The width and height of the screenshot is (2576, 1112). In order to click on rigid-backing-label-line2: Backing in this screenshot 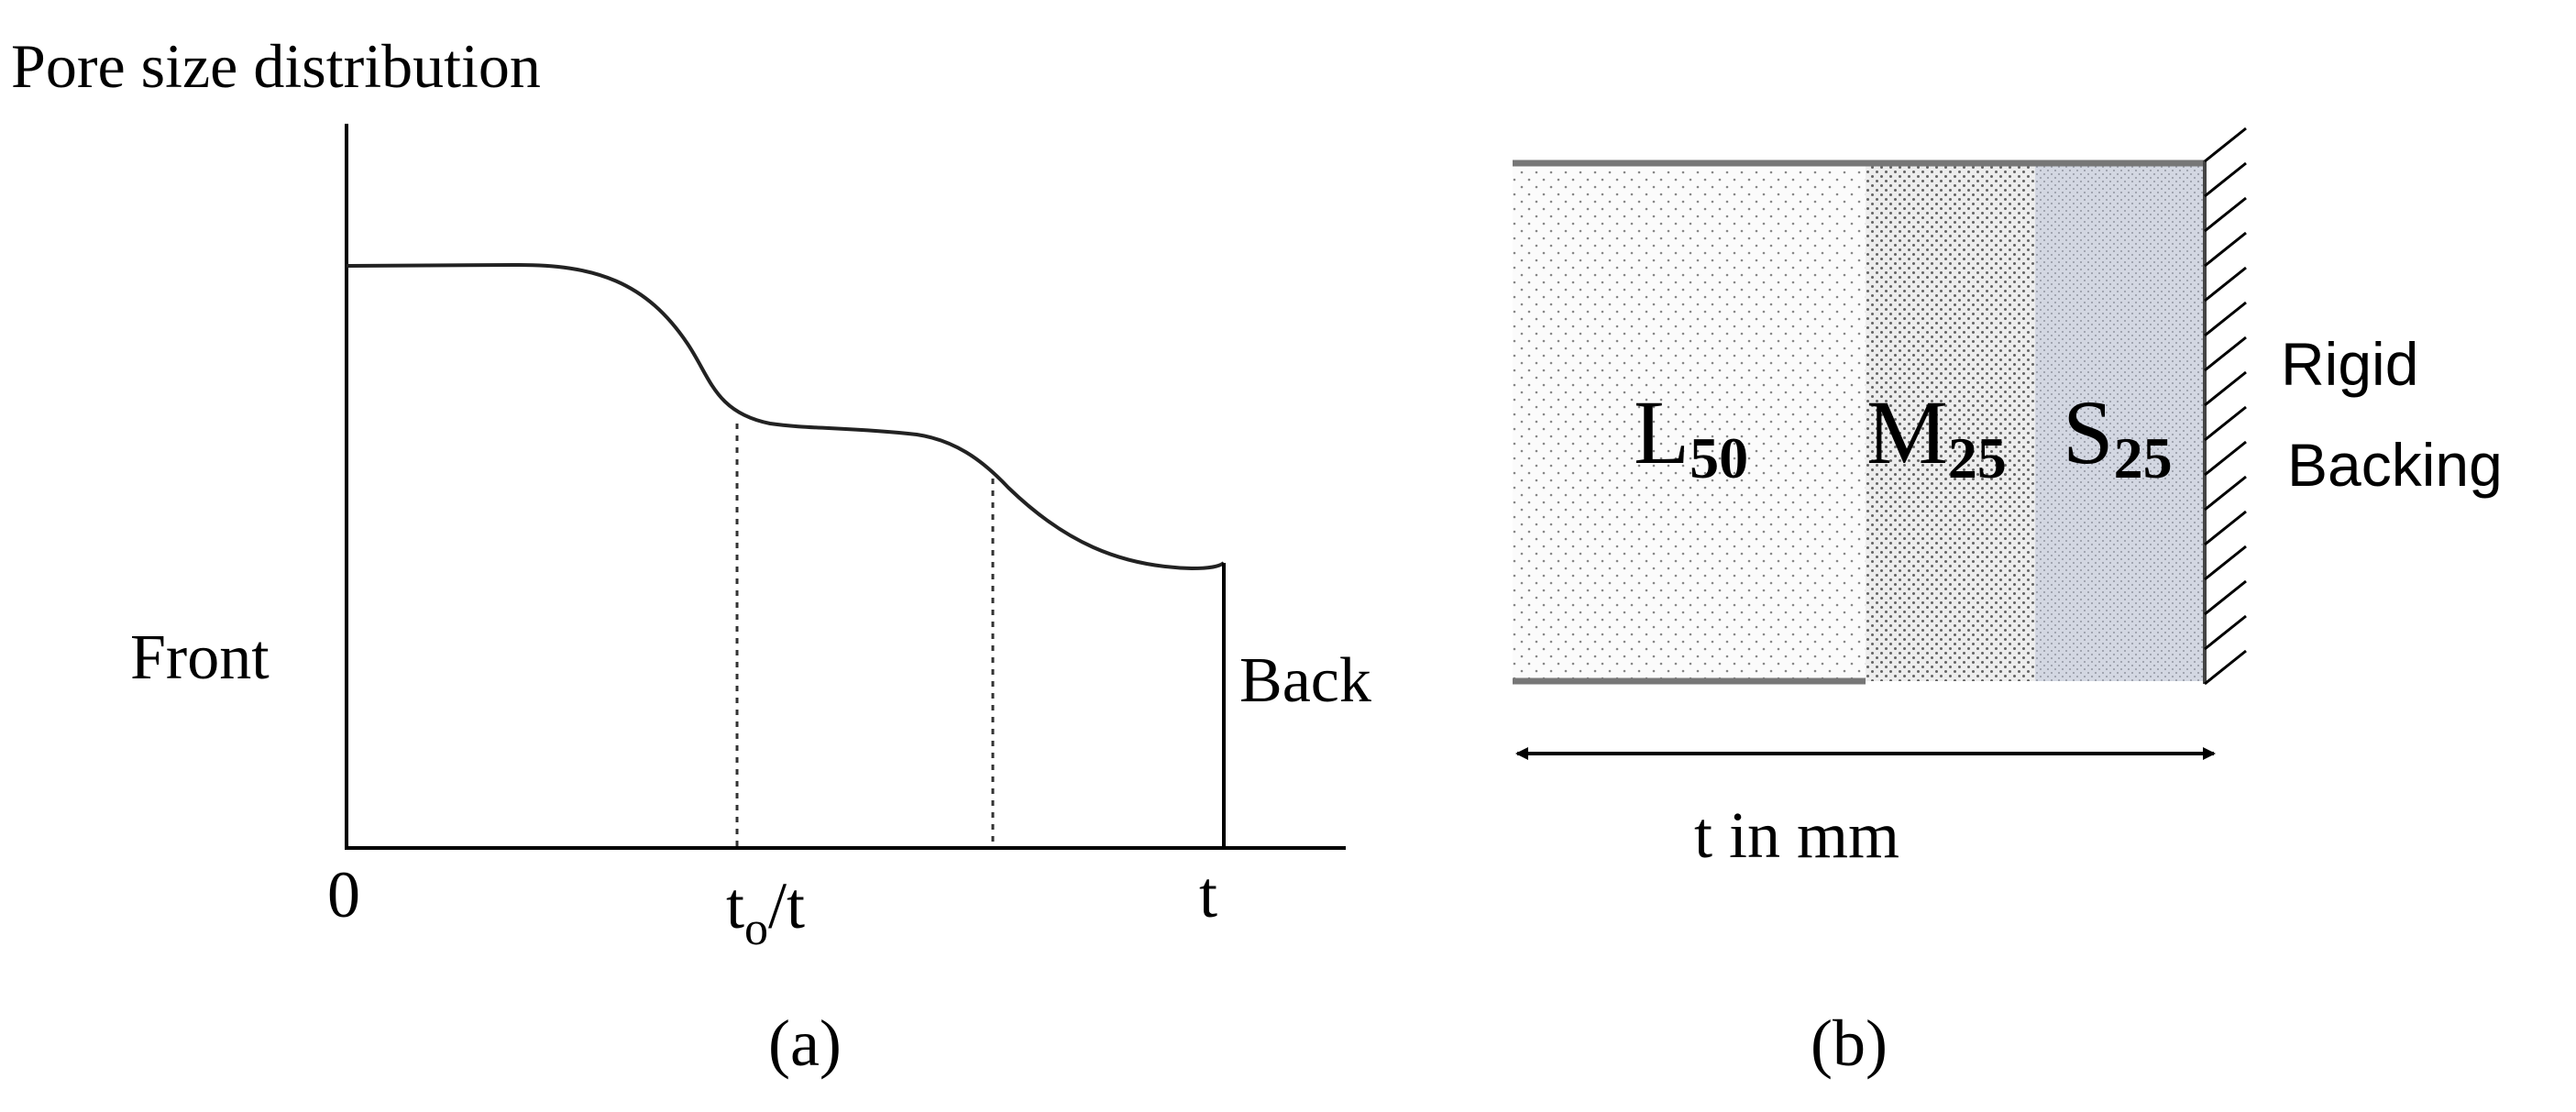, I will do `click(2395, 465)`.